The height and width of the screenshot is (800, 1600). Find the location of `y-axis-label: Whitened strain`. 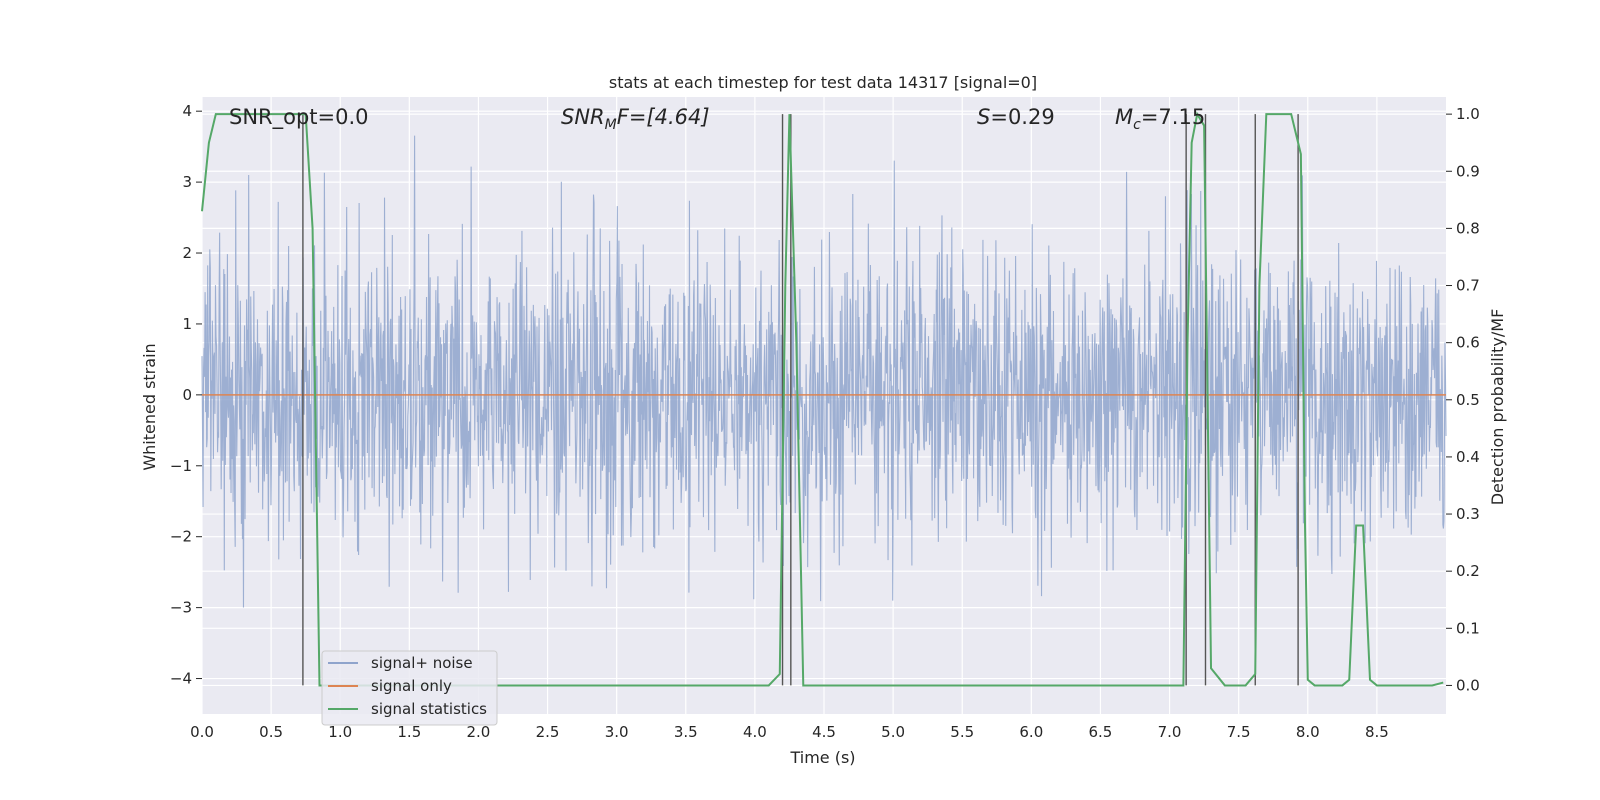

y-axis-label: Whitened strain is located at coordinates (149, 406).